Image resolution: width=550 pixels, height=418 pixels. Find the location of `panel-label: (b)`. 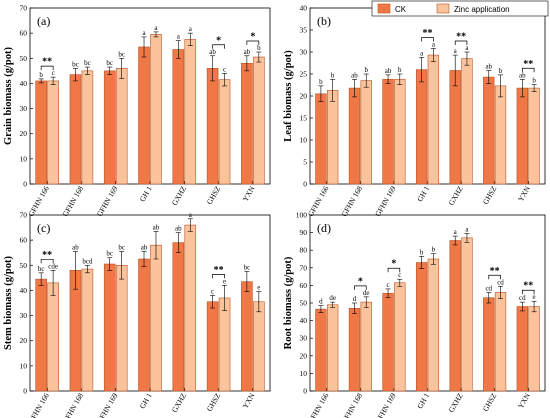

panel-label: (b) is located at coordinates (324, 21).